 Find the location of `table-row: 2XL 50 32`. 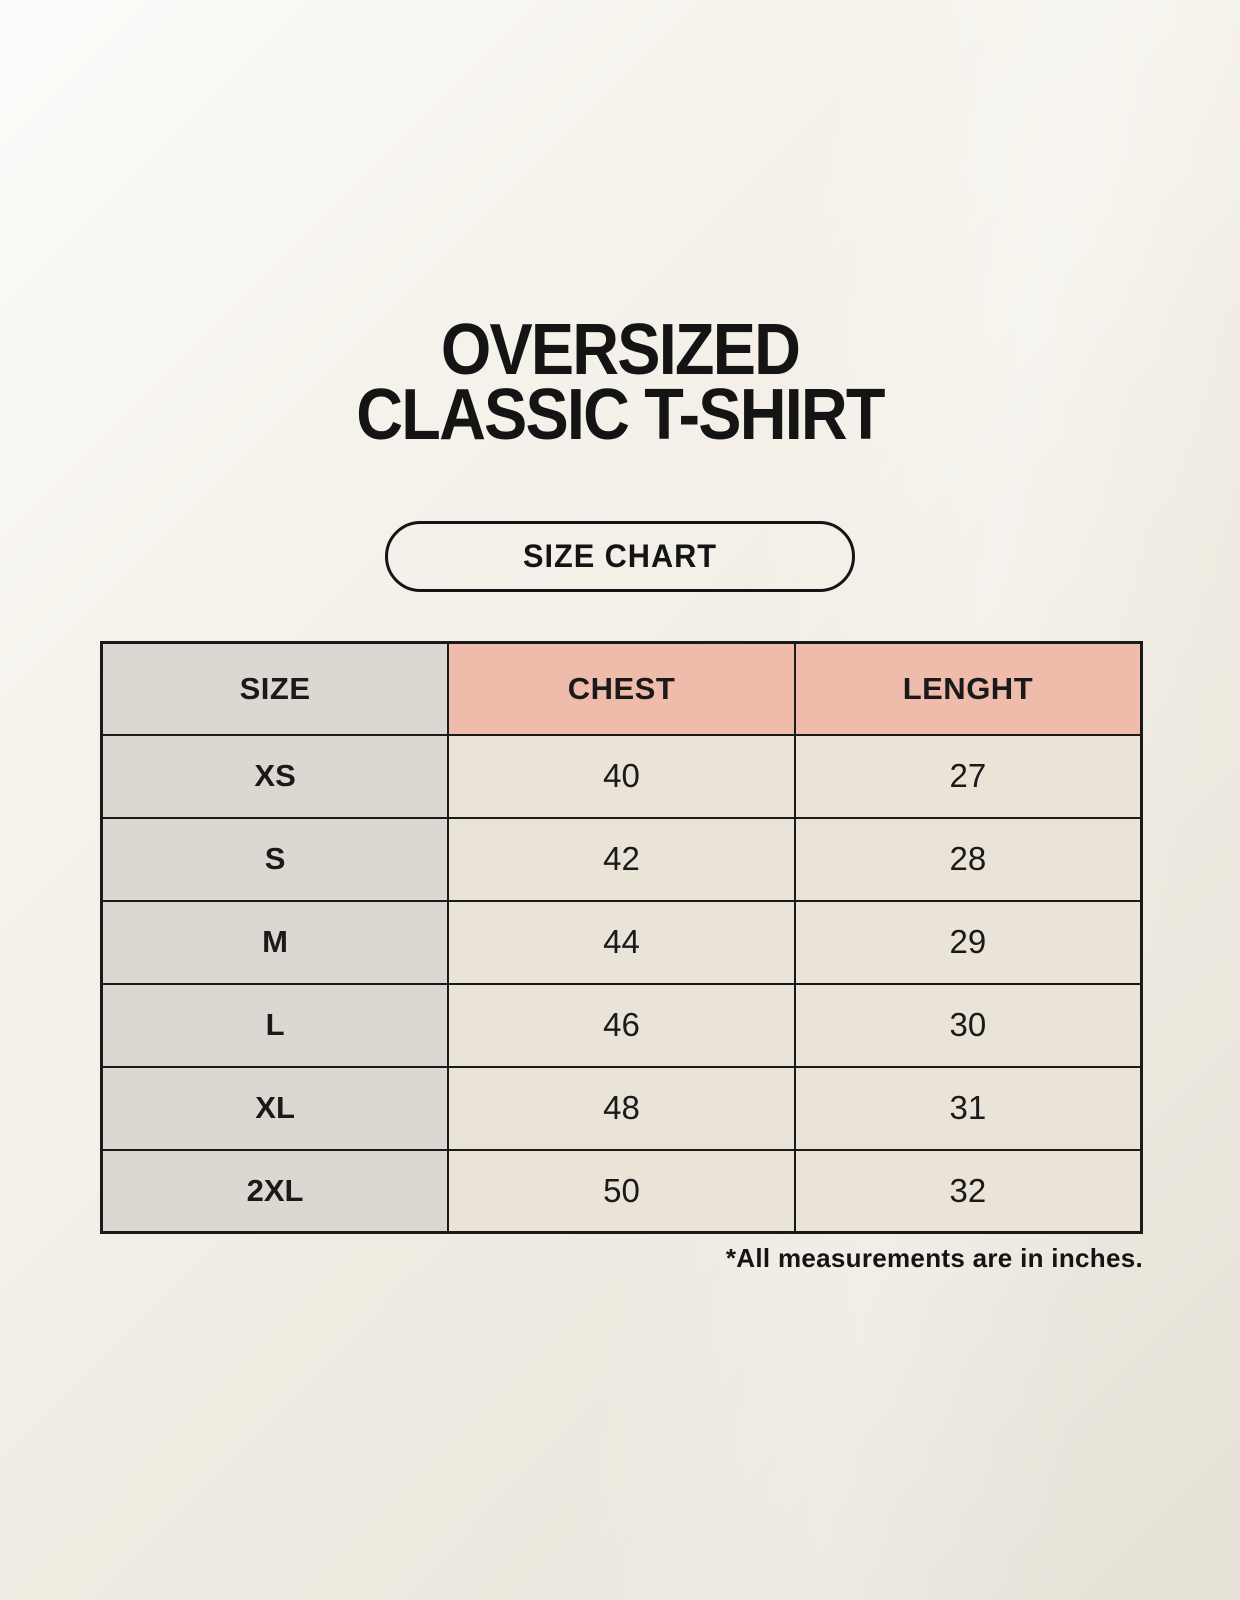

table-row: 2XL 50 32 is located at coordinates (621, 1191).